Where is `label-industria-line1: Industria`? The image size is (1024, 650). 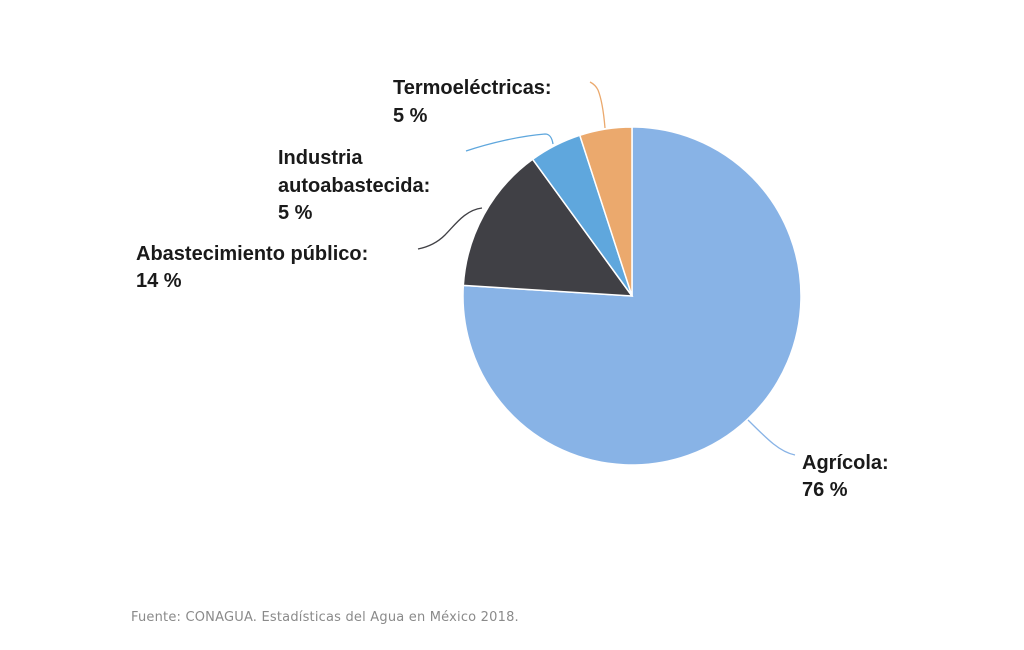
label-industria-line1: Industria is located at coordinates (320, 158).